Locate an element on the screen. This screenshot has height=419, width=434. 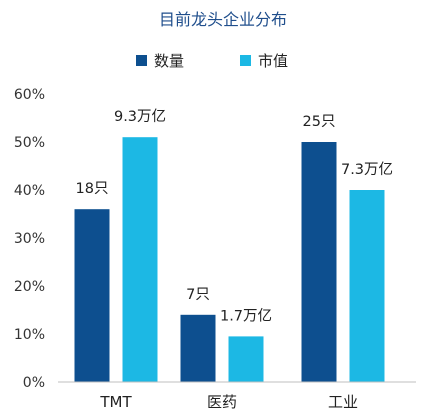
bar-工业-数量 is located at coordinates (319, 262).